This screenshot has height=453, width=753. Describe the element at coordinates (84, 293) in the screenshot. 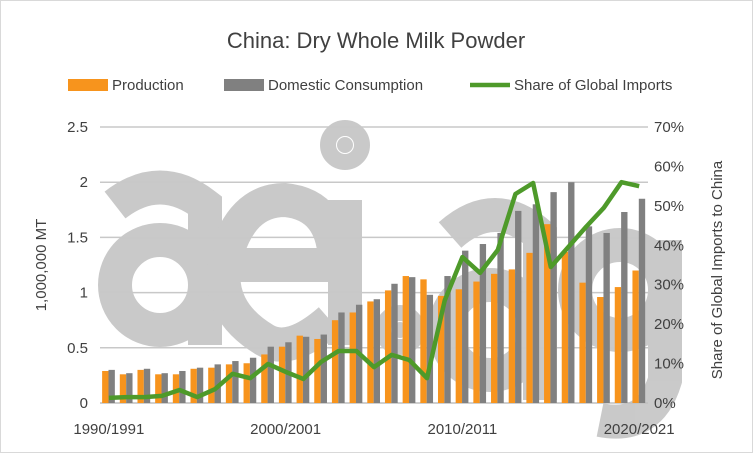

I see `y-tick-label: 1` at that location.